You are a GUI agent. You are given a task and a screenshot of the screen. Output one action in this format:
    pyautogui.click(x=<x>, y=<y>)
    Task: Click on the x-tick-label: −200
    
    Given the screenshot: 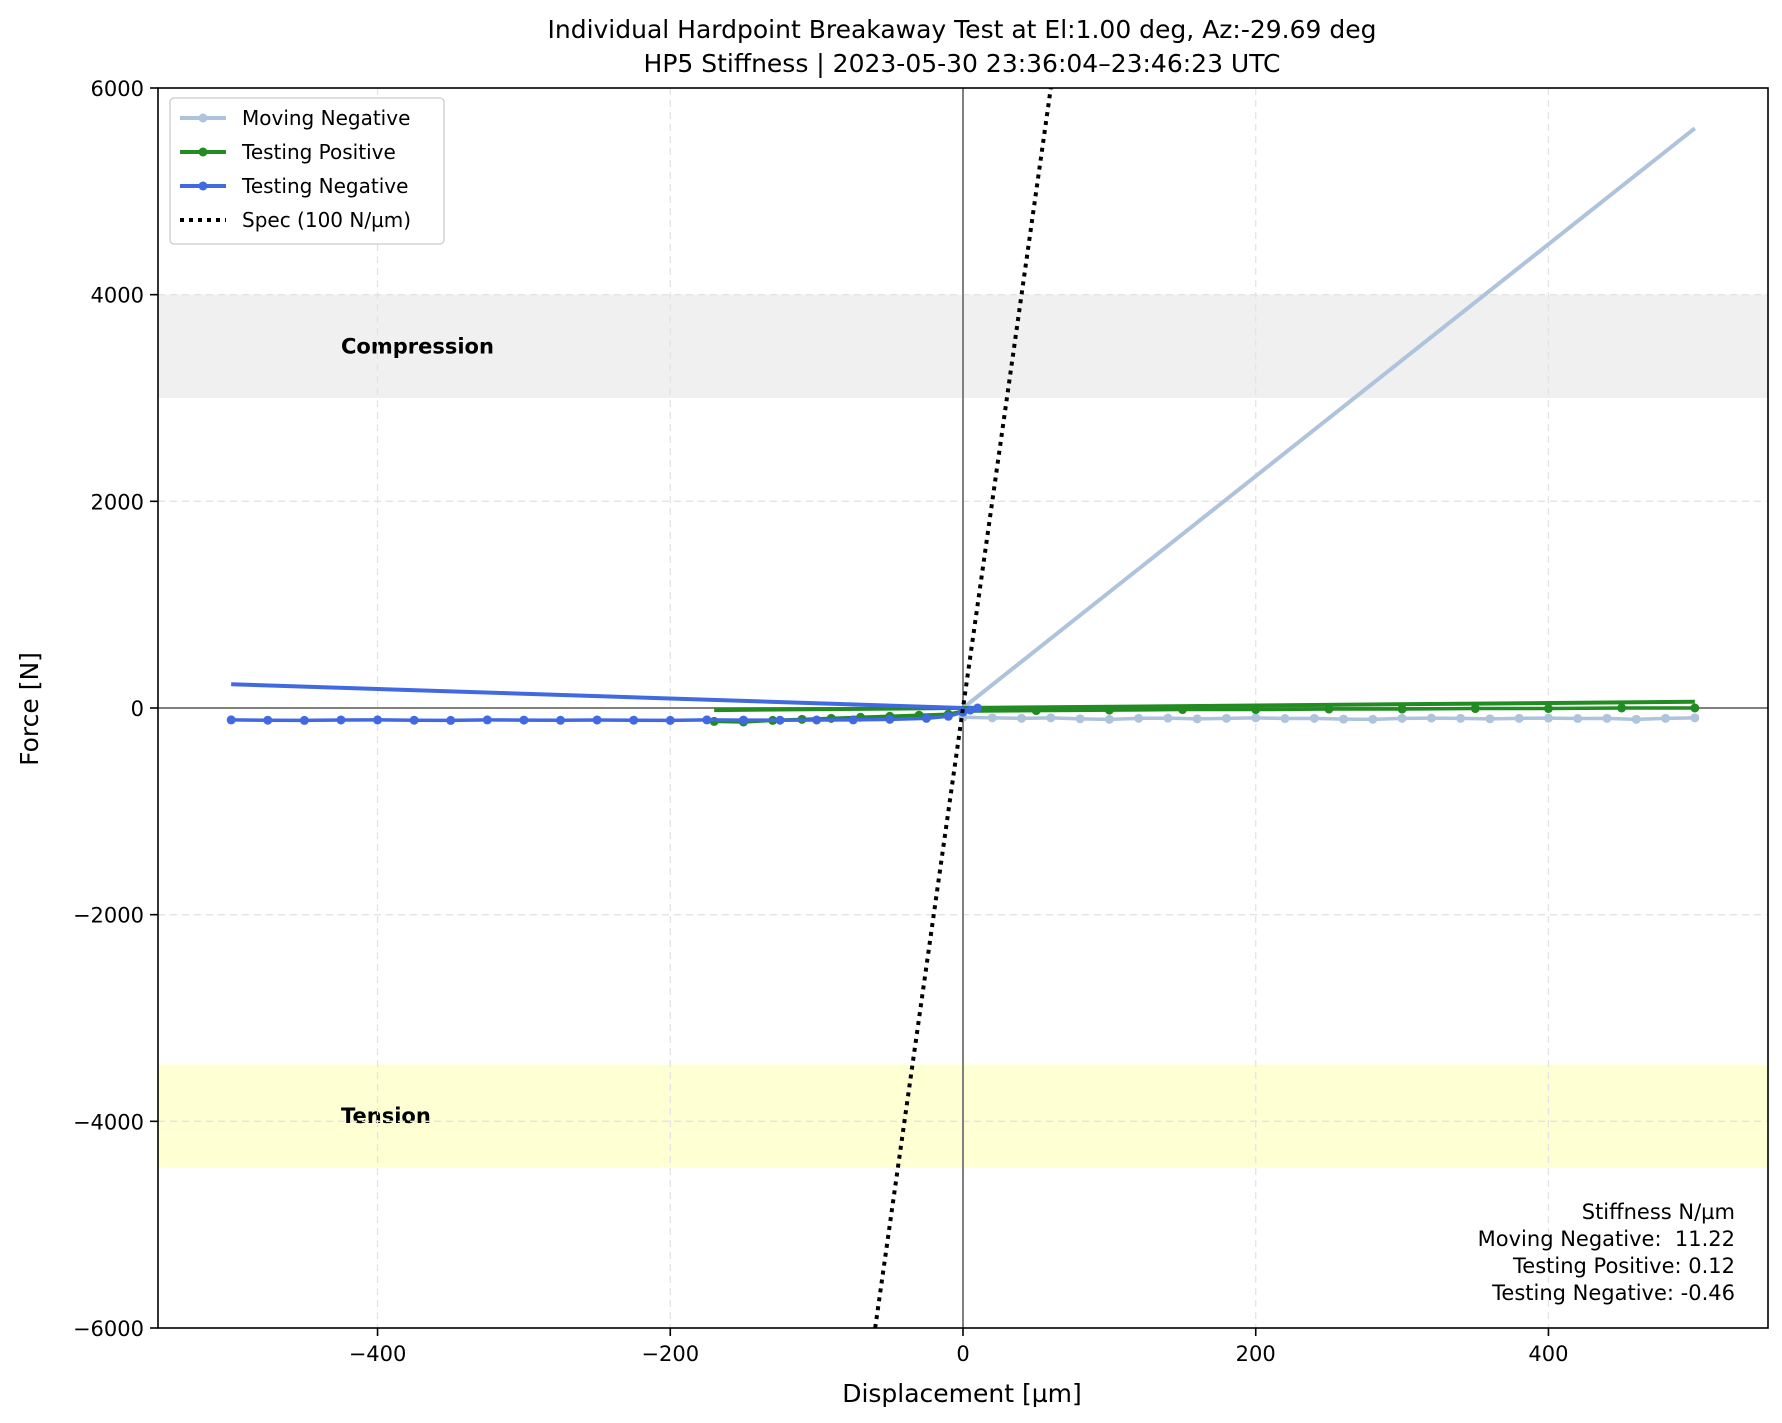 What is the action you would take?
    pyautogui.click(x=670, y=1354)
    